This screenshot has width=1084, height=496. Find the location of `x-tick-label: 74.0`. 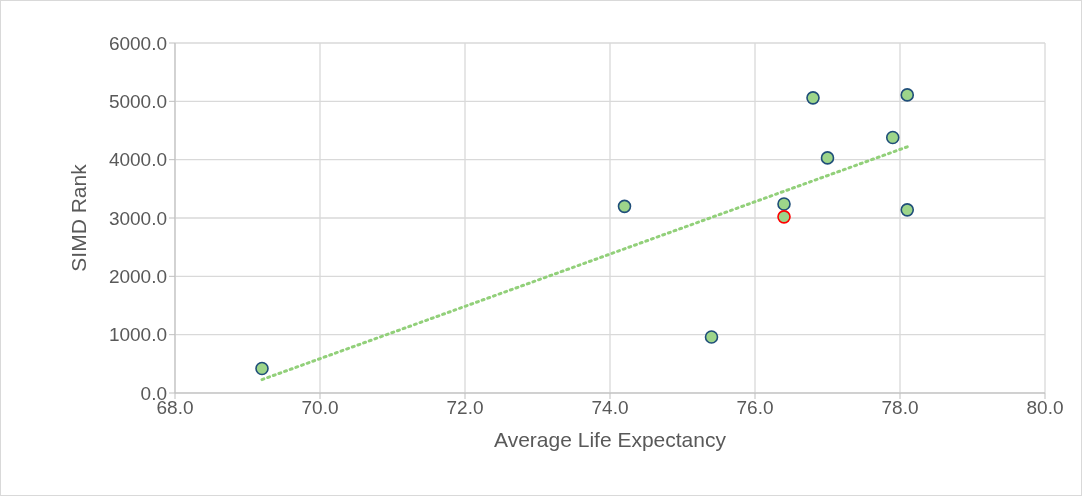

x-tick-label: 74.0 is located at coordinates (610, 408).